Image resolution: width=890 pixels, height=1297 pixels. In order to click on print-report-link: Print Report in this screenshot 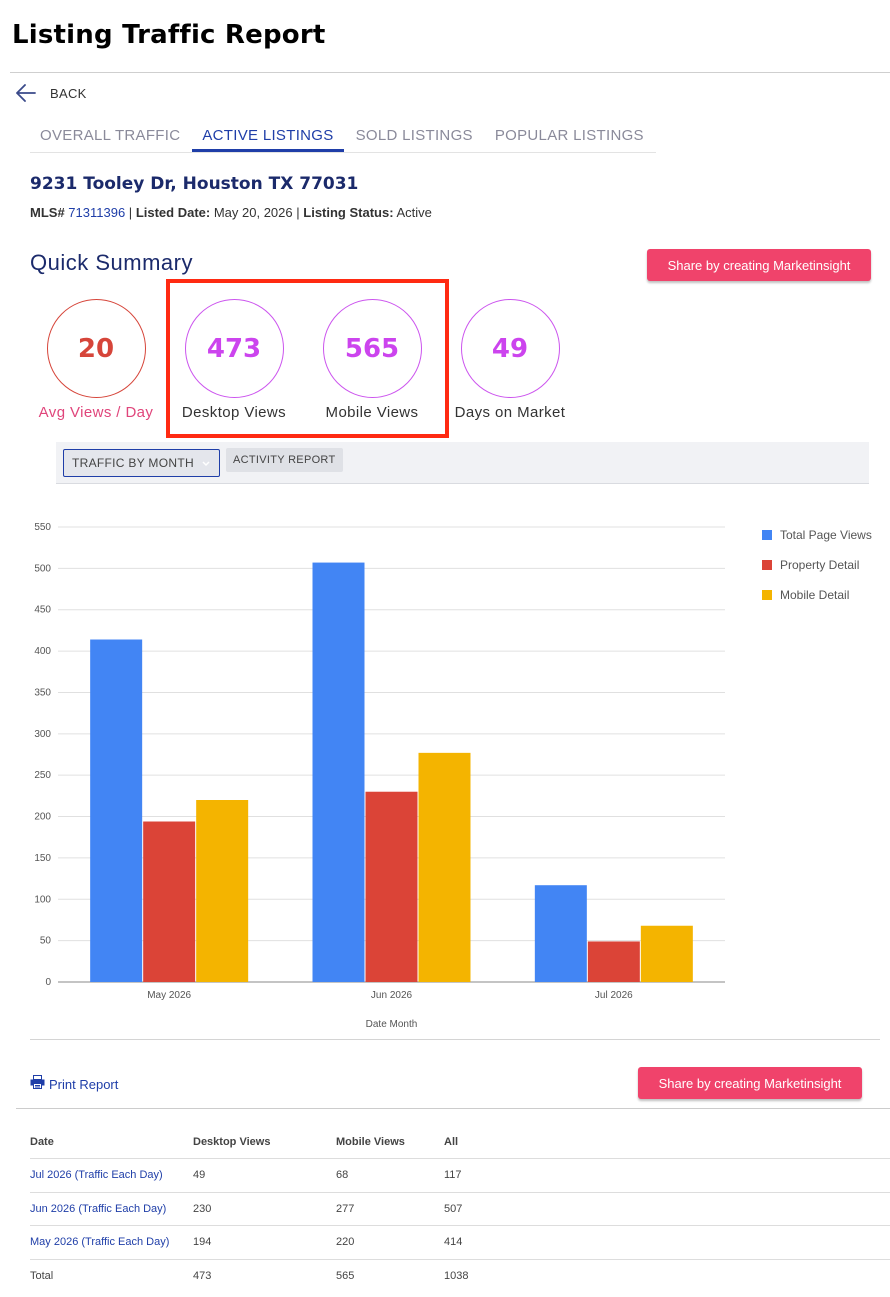, I will do `click(74, 1084)`.